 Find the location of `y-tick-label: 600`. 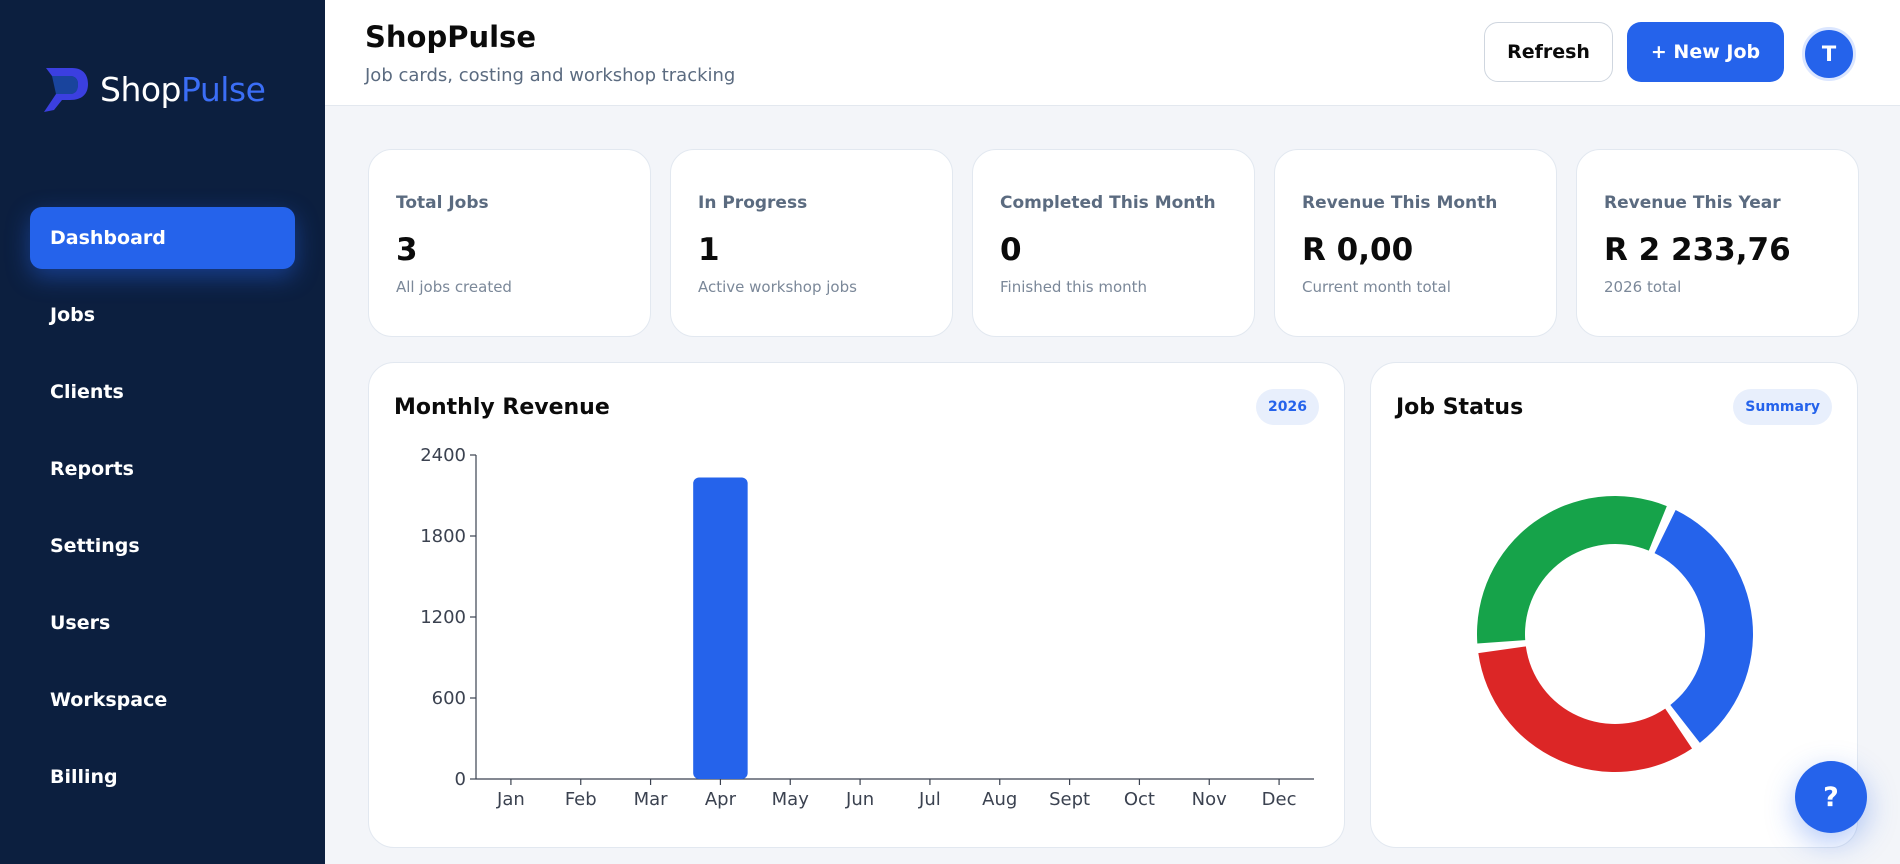

y-tick-label: 600 is located at coordinates (449, 698).